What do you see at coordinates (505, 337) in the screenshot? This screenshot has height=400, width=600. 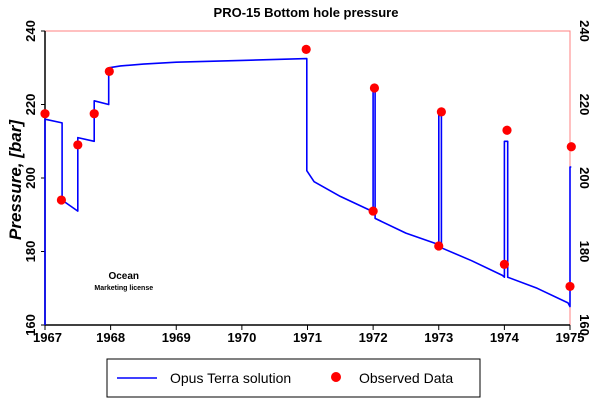 I see `x-tick-label: 1974` at bounding box center [505, 337].